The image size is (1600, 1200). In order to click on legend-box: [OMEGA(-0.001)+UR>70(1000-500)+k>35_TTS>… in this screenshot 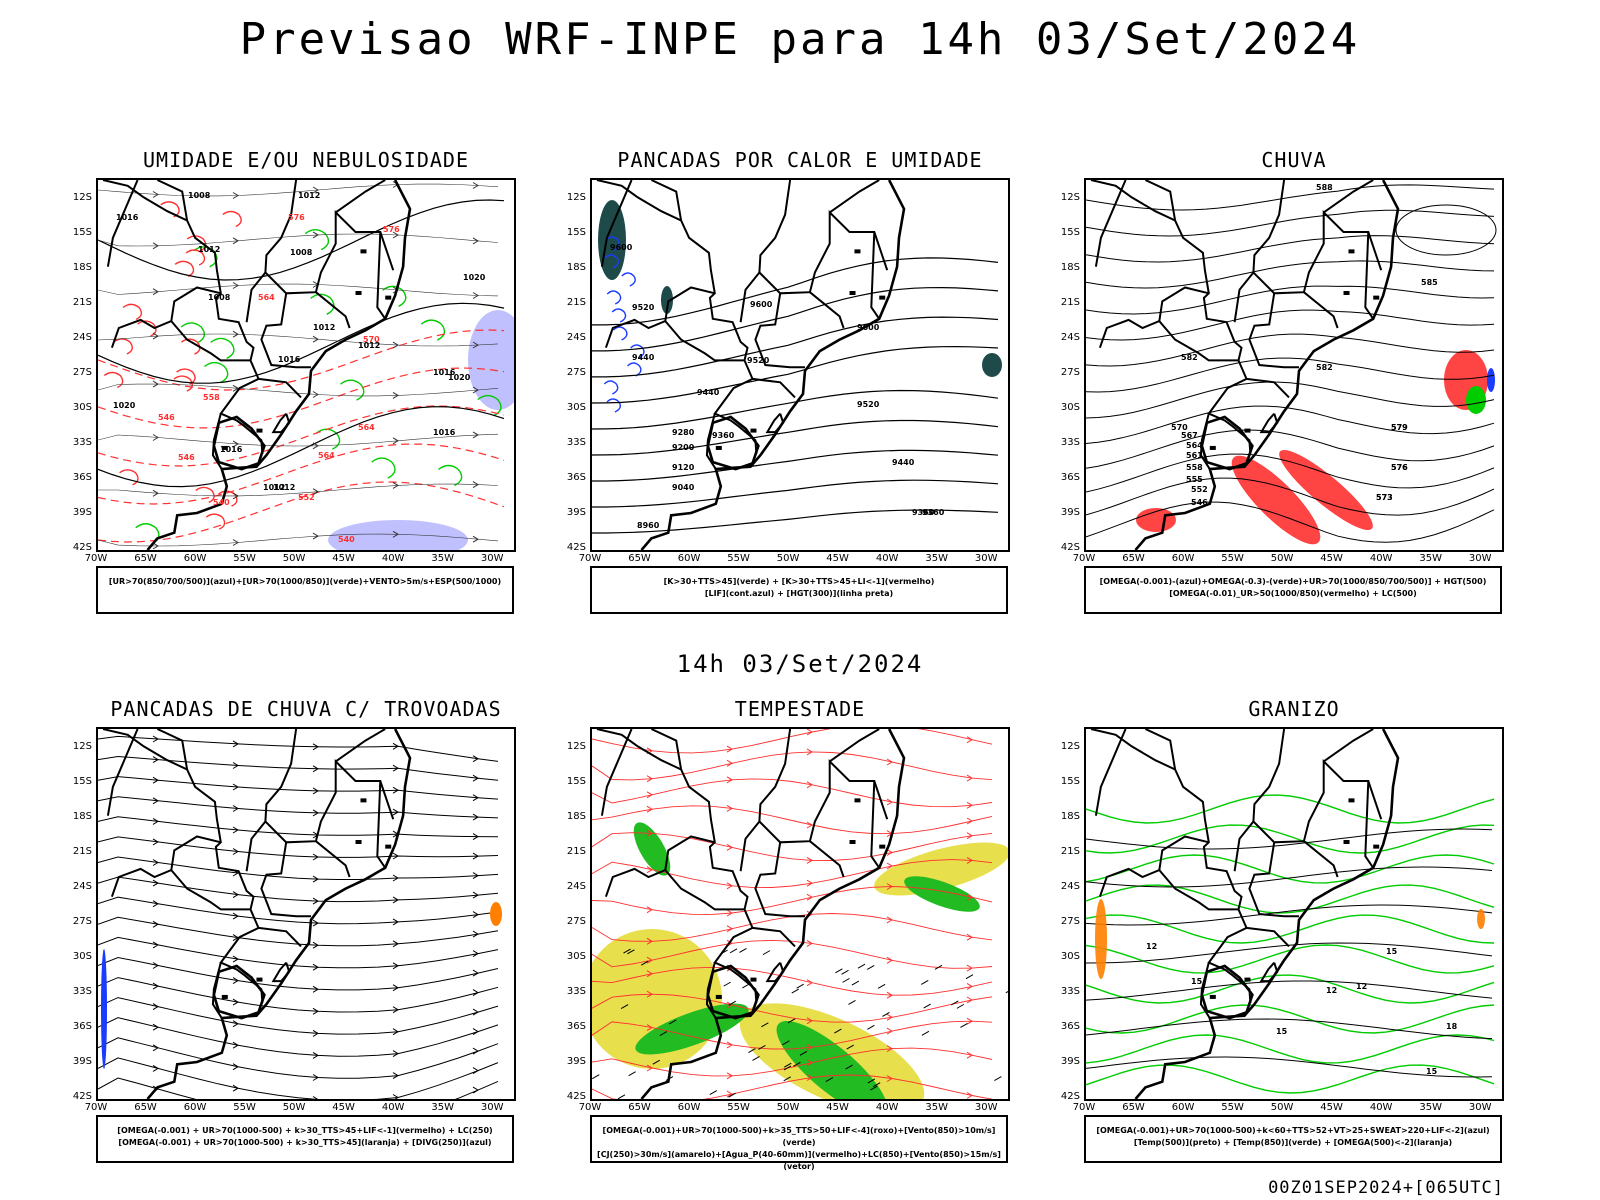, I will do `click(799, 1139)`.